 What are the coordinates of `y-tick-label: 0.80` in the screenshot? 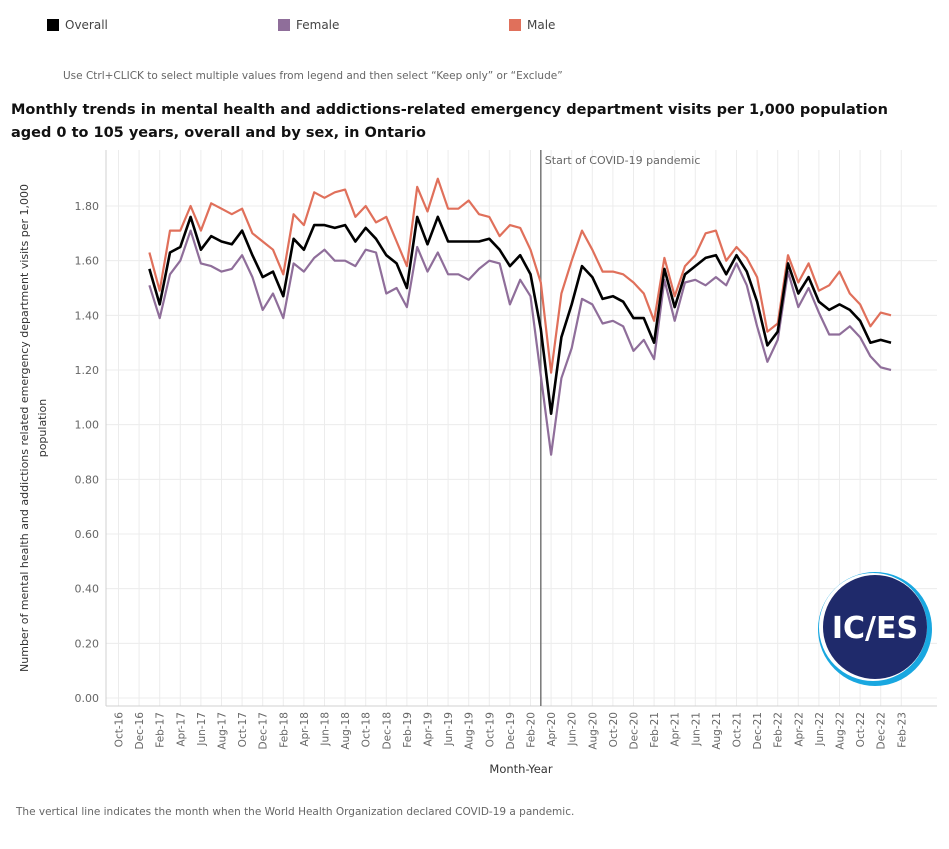 It's located at (87, 479).